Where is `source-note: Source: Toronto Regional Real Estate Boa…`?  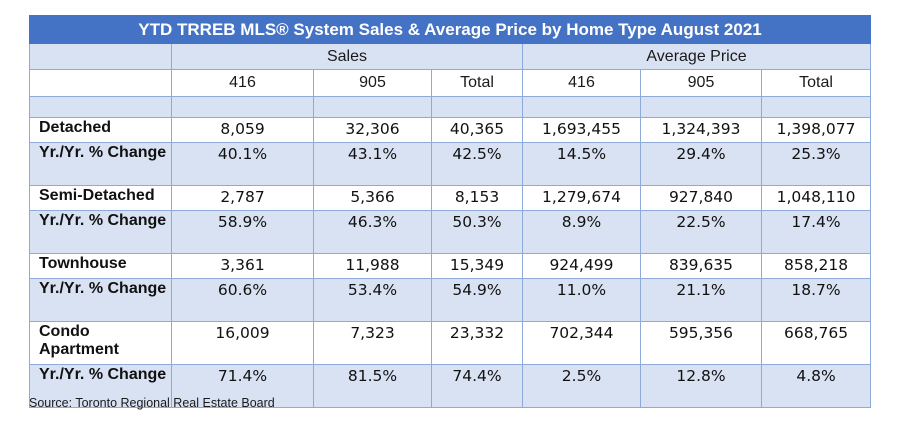 source-note: Source: Toronto Regional Real Estate Boa… is located at coordinates (152, 403).